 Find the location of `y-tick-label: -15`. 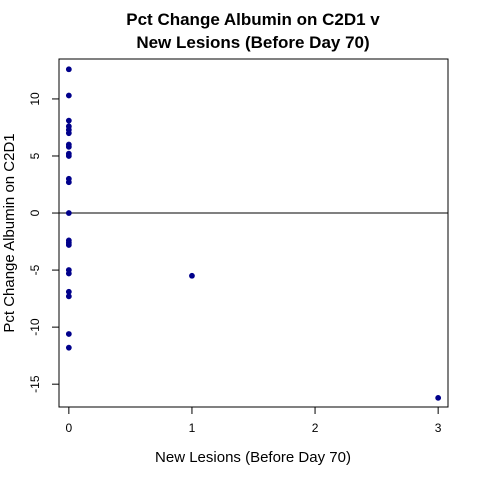

y-tick-label: -15 is located at coordinates (35, 384).